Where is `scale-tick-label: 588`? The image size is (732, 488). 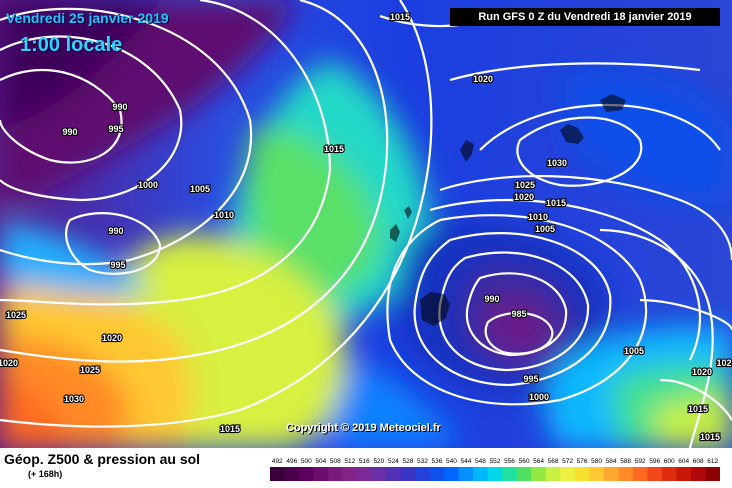
scale-tick-label: 588 is located at coordinates (625, 461).